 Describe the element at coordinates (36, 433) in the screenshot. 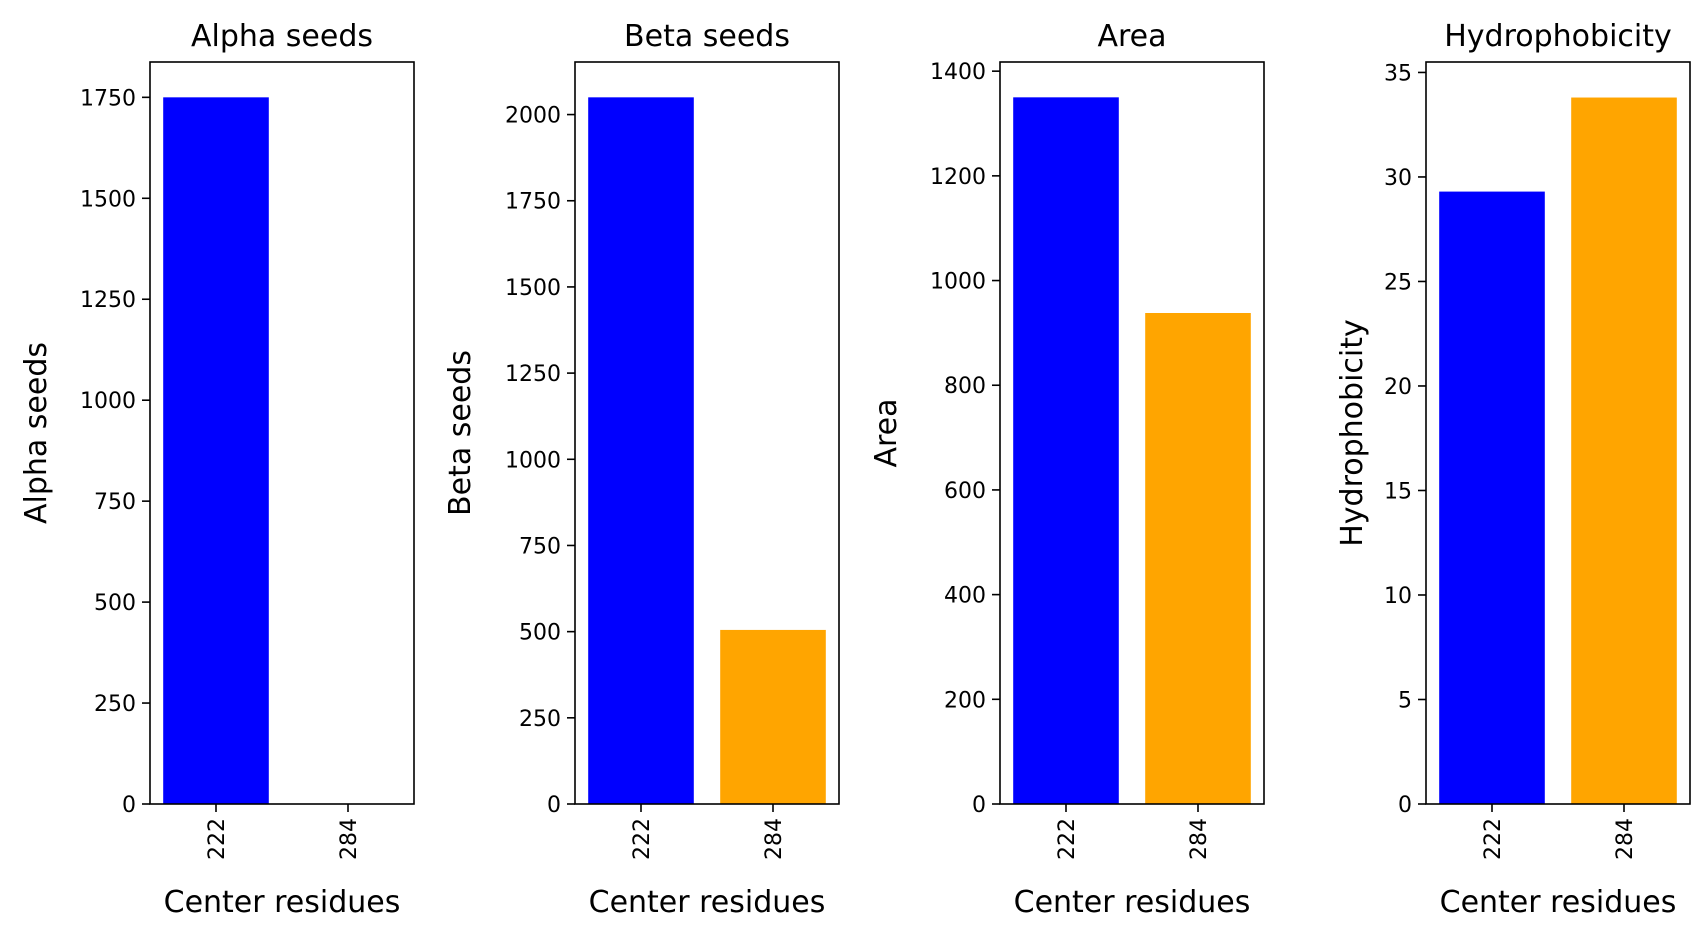

I see `y-axis-label: Alpha seeds` at that location.